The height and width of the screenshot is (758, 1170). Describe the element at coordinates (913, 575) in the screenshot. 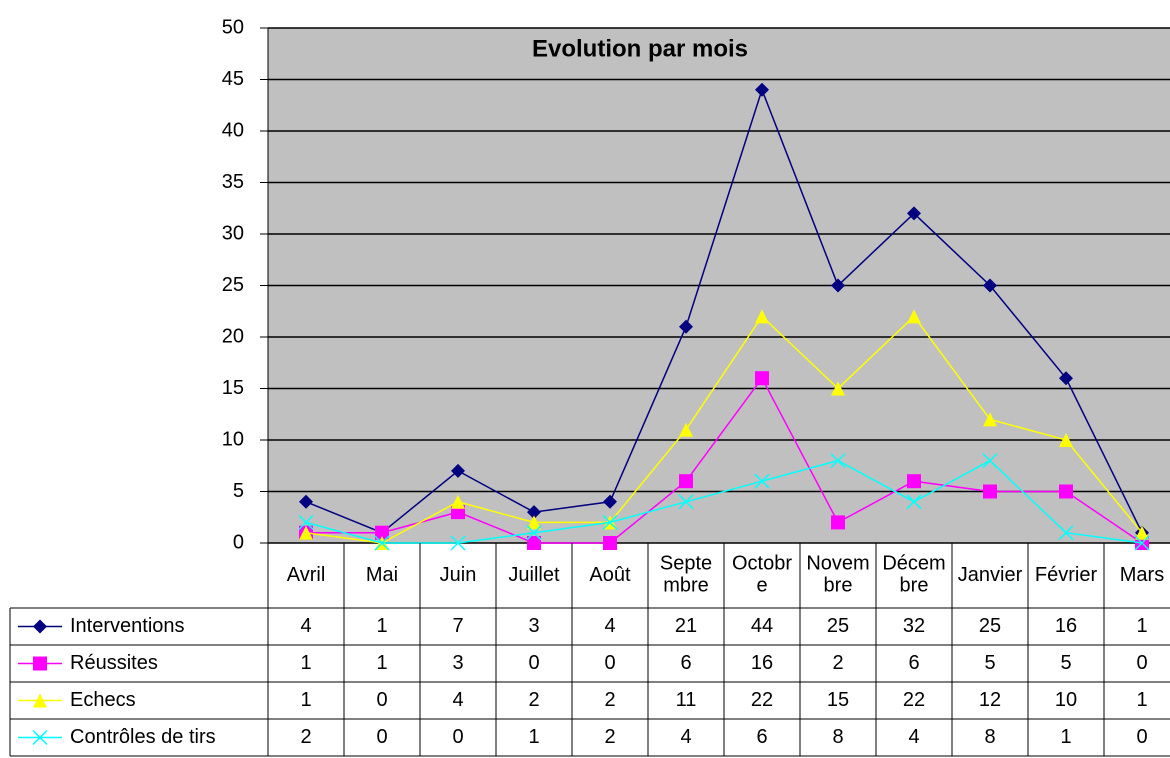

I see `category-label: Décem bre` at that location.